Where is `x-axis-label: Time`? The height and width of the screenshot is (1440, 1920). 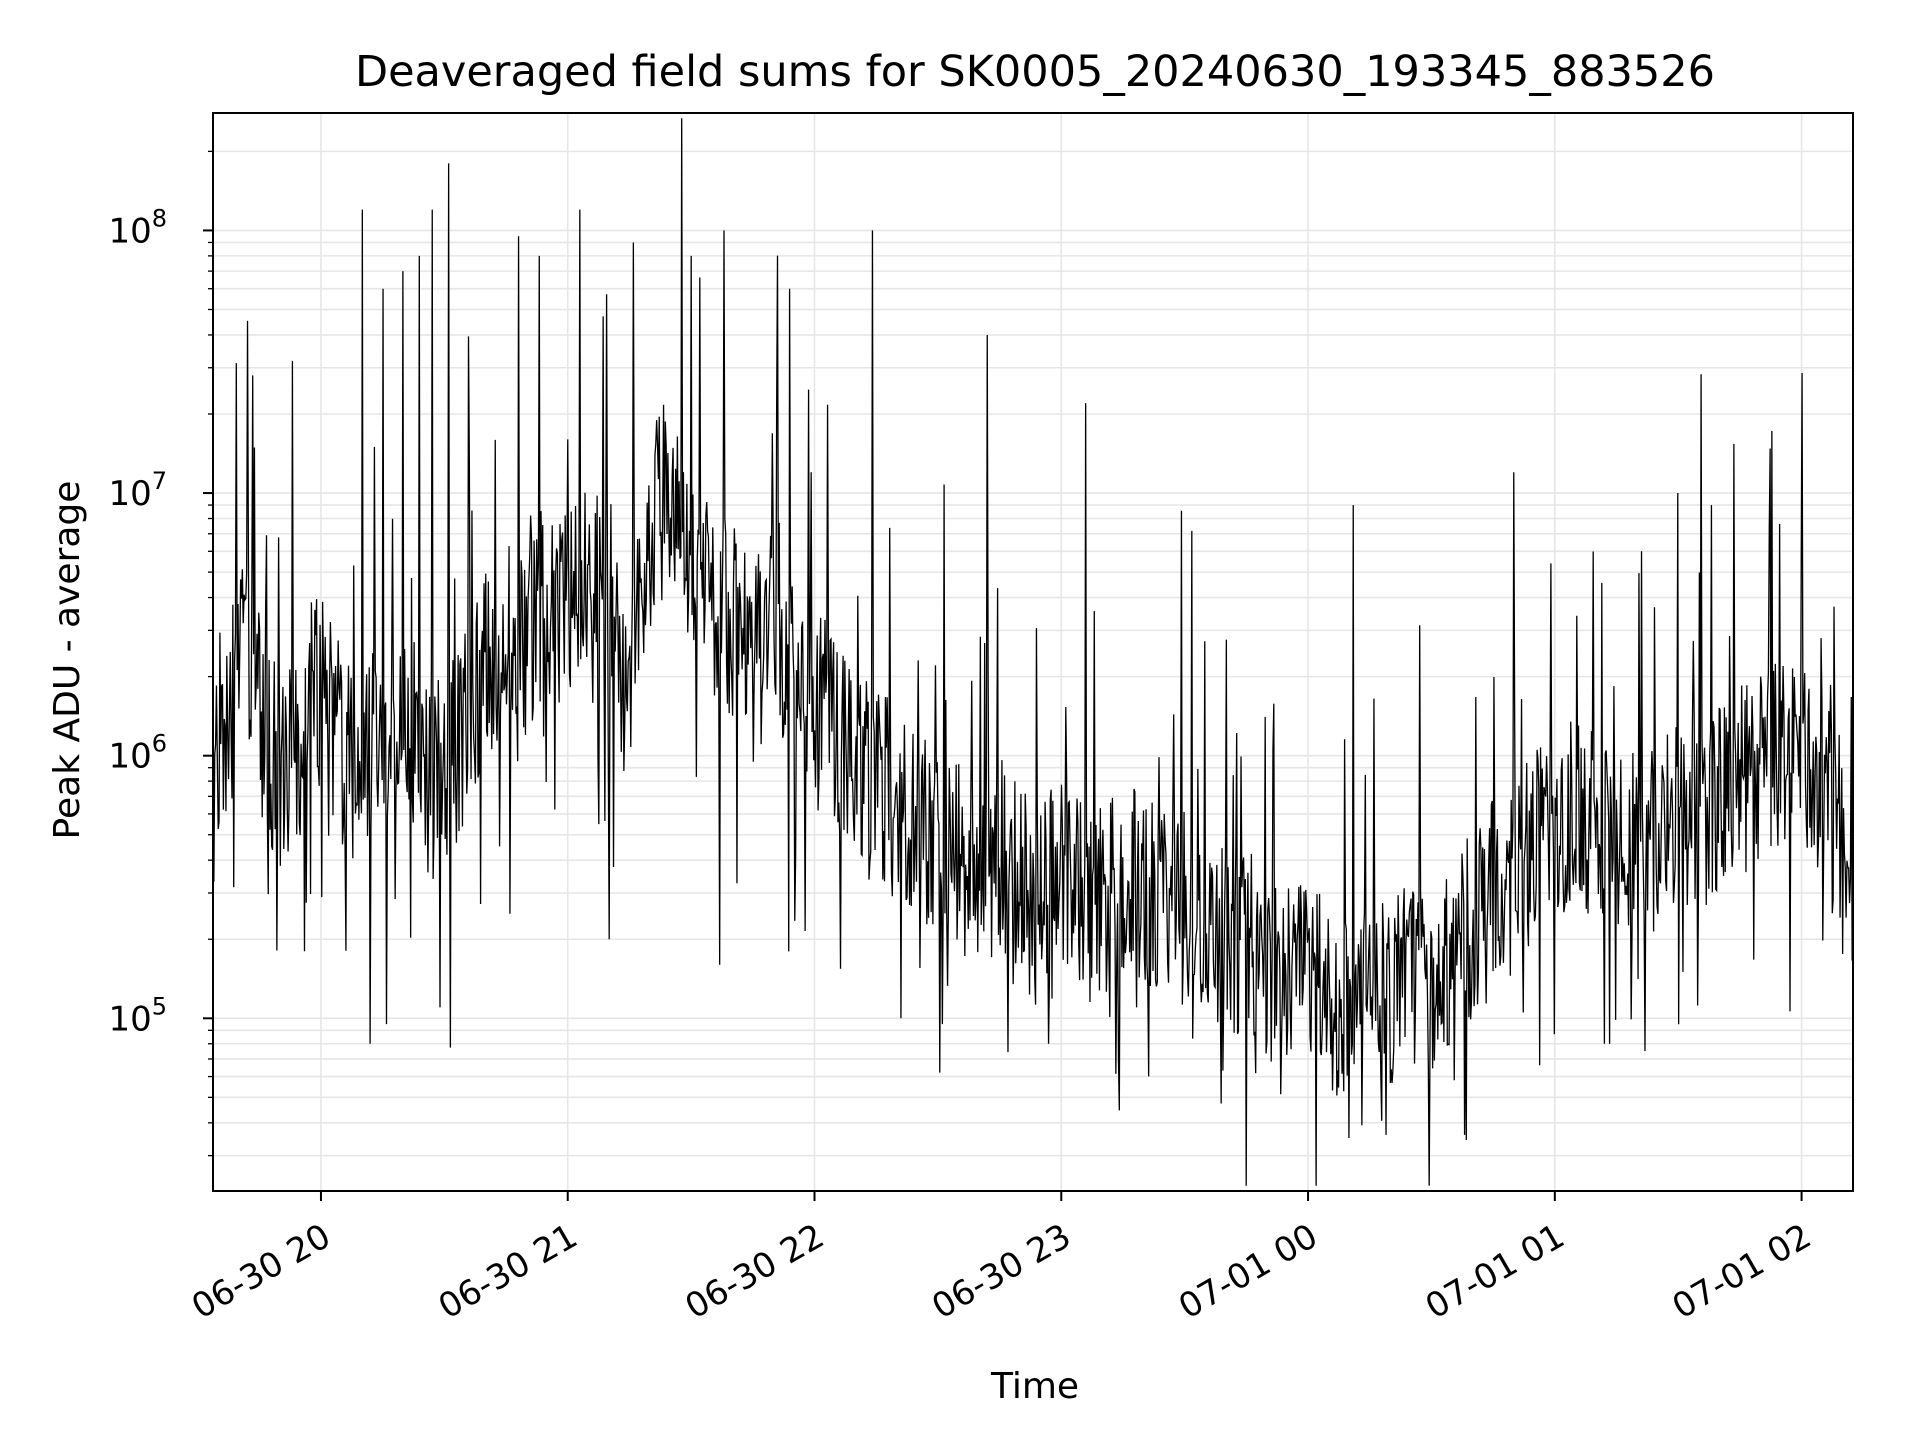
x-axis-label: Time is located at coordinates (1034, 1386).